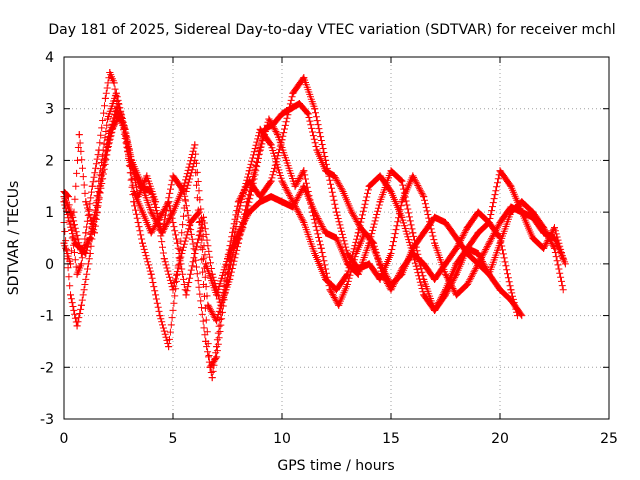 This screenshot has width=640, height=480. Describe the element at coordinates (609, 439) in the screenshot. I see `x-tick-label: 25` at that location.